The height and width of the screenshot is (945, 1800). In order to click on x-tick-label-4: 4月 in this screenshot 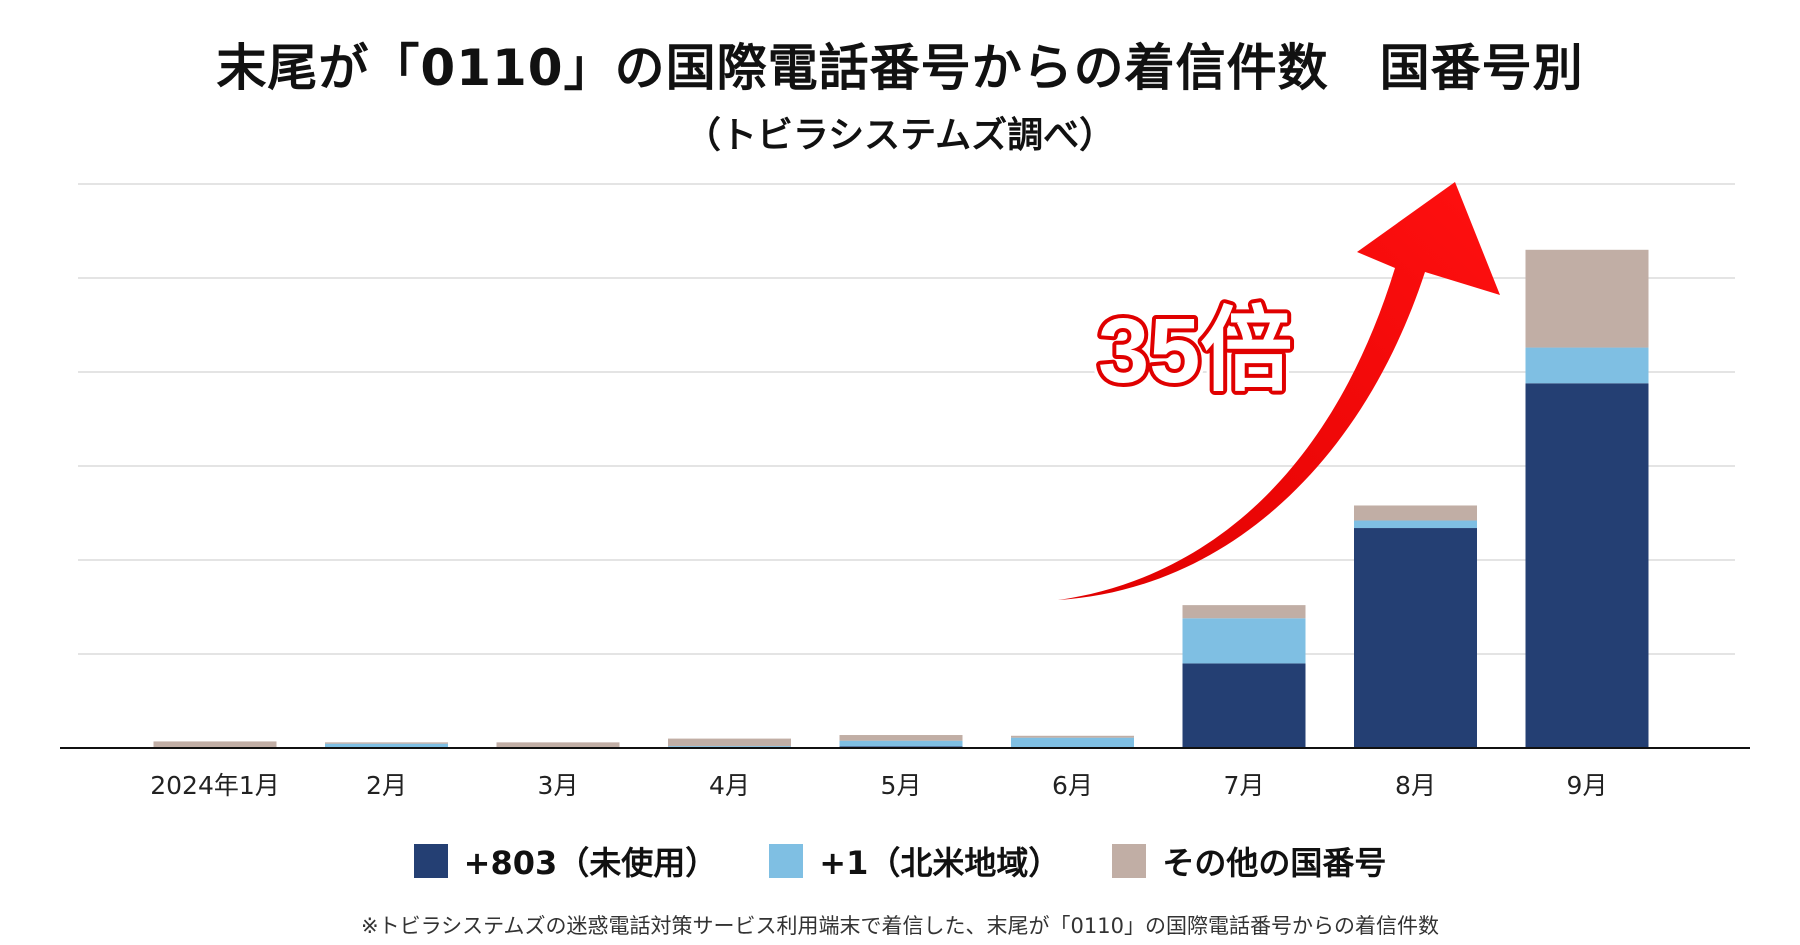, I will do `click(729, 785)`.